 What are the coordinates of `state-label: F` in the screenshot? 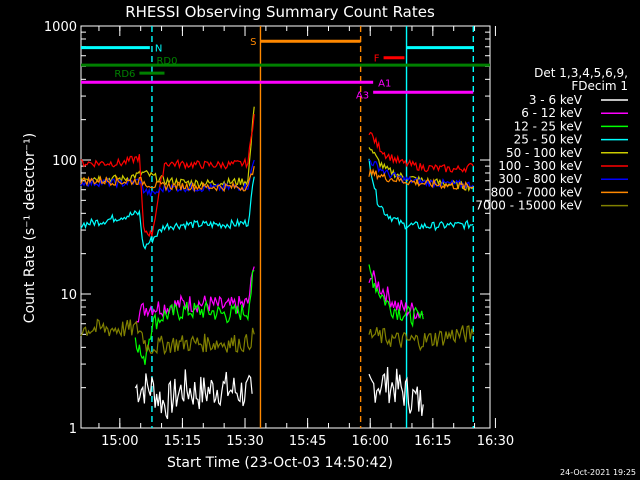 It's located at (377, 59).